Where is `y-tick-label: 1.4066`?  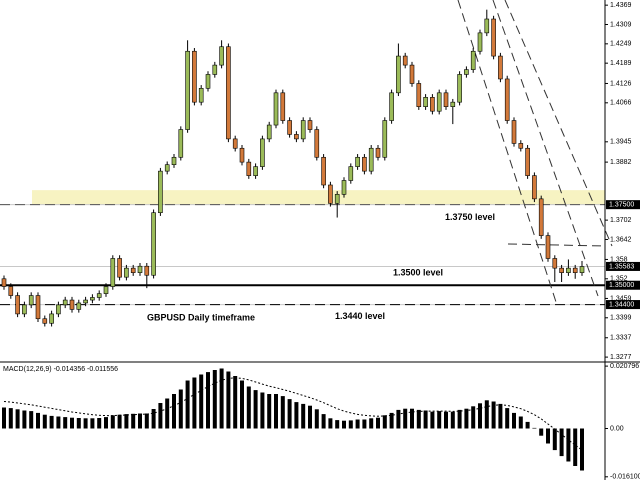 y-tick-label: 1.4066 is located at coordinates (621, 103).